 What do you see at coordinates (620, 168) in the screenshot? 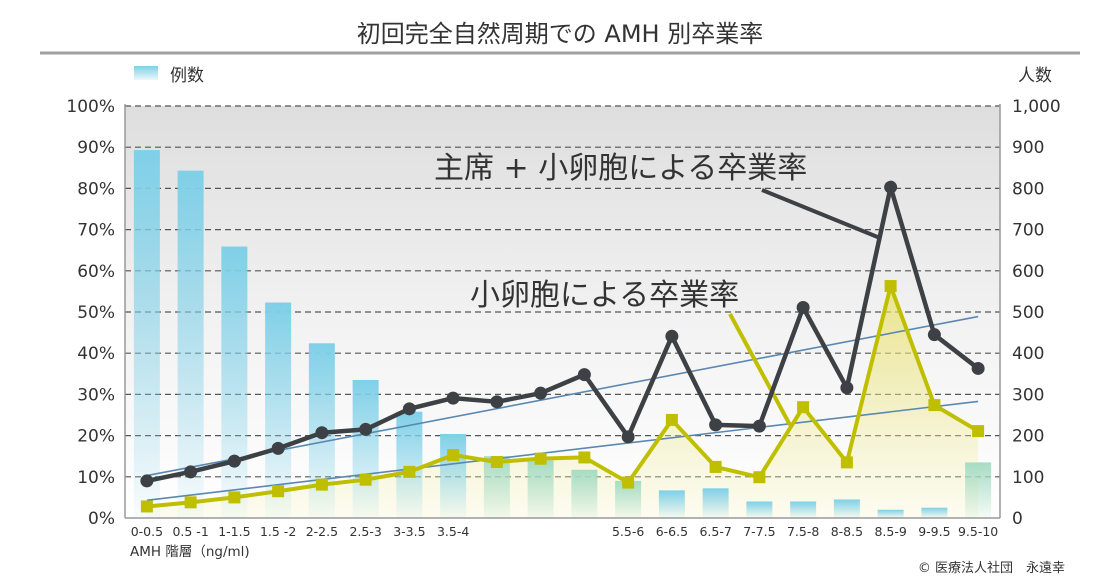
I see `black-series-annotation: 主席 + 小卵胞による卒業率` at bounding box center [620, 168].